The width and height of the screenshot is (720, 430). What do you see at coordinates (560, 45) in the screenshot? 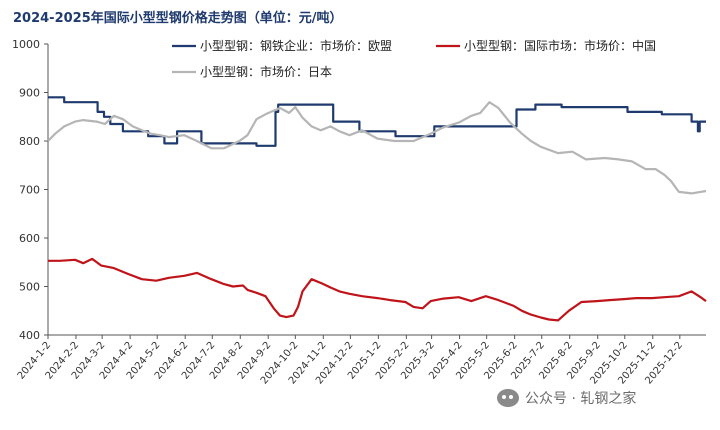
I see `legend-label-2: 小型型钢：国际市场：市场价：中国` at bounding box center [560, 45].